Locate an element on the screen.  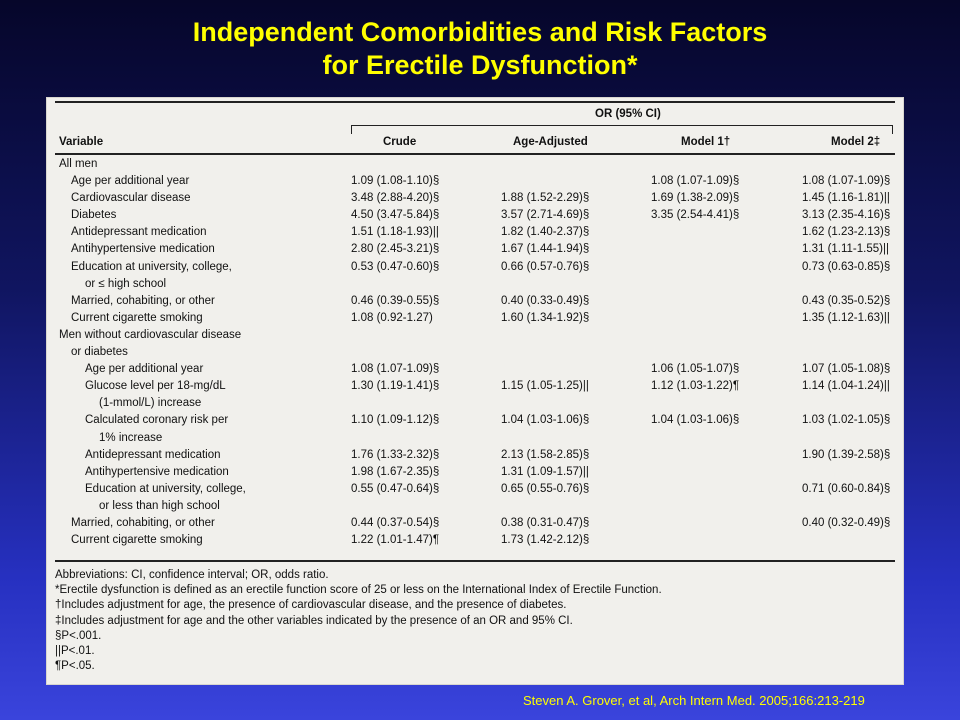
variable-cell: Calculated coronary risk per is located at coordinates (157, 420).